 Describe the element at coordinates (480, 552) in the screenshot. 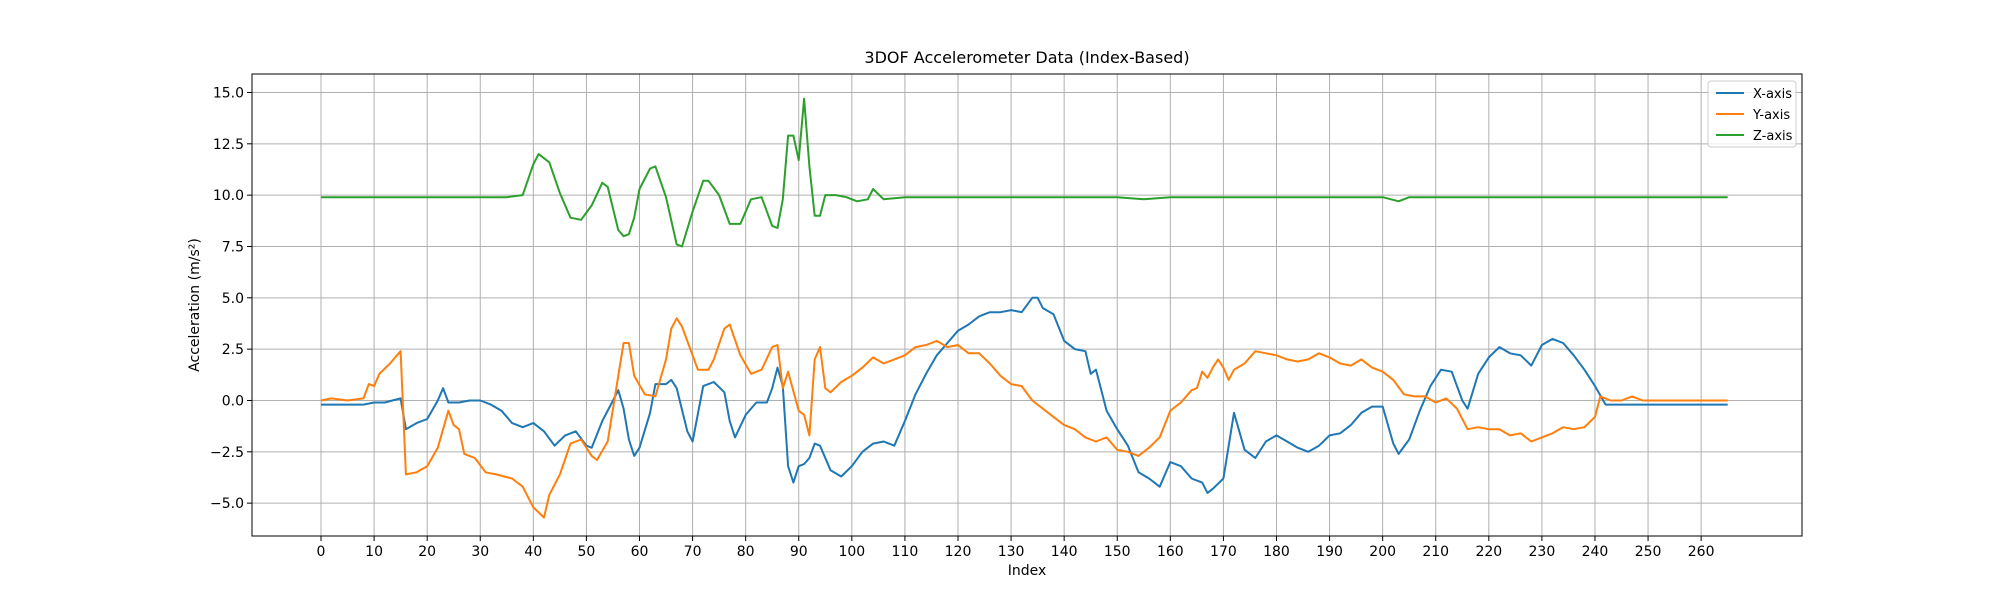

I see `x-tick-label: 30` at that location.